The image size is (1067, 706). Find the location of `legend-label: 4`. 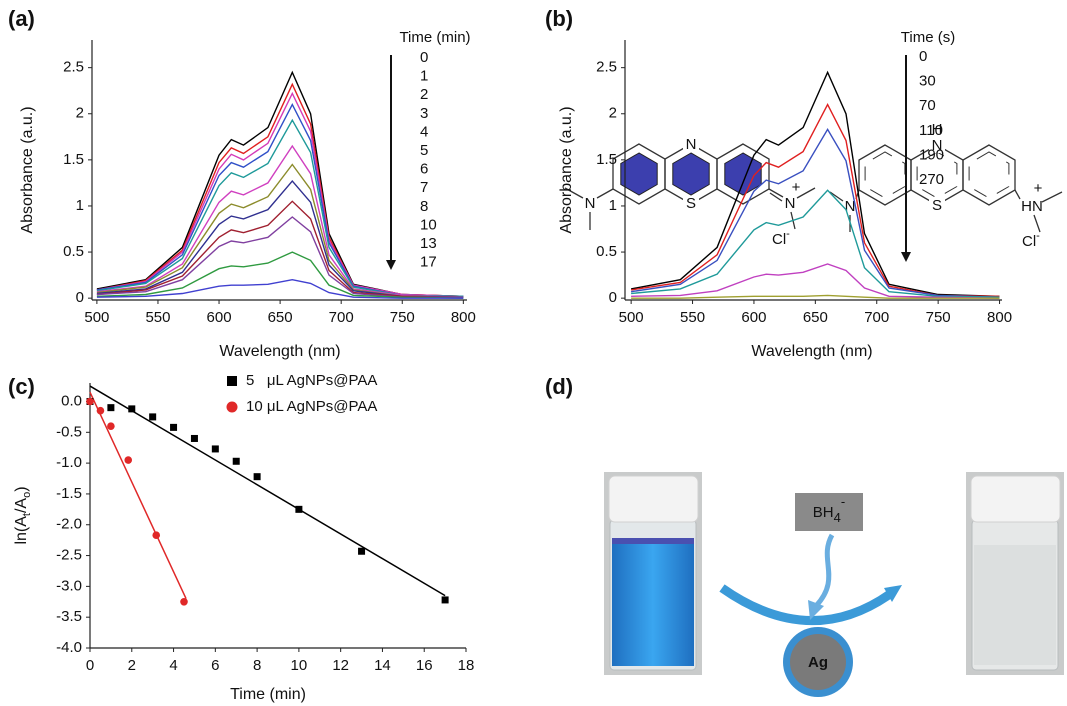

legend-label: 4 is located at coordinates (424, 131).